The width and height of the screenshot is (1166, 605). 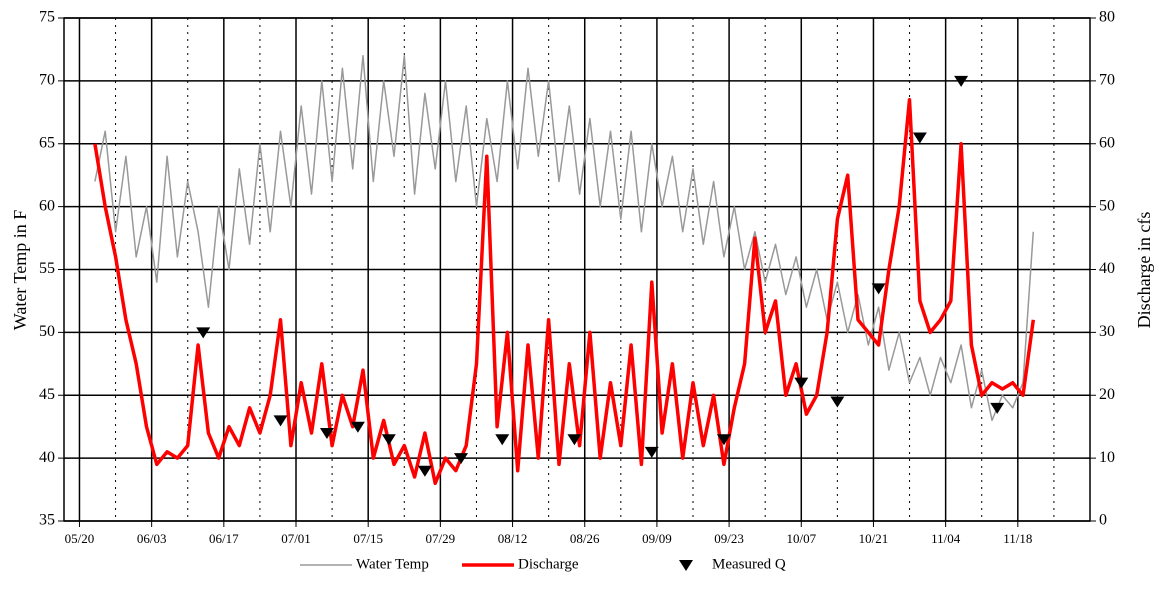 What do you see at coordinates (1107, 17) in the screenshot?
I see `y2-tick-label: 80` at bounding box center [1107, 17].